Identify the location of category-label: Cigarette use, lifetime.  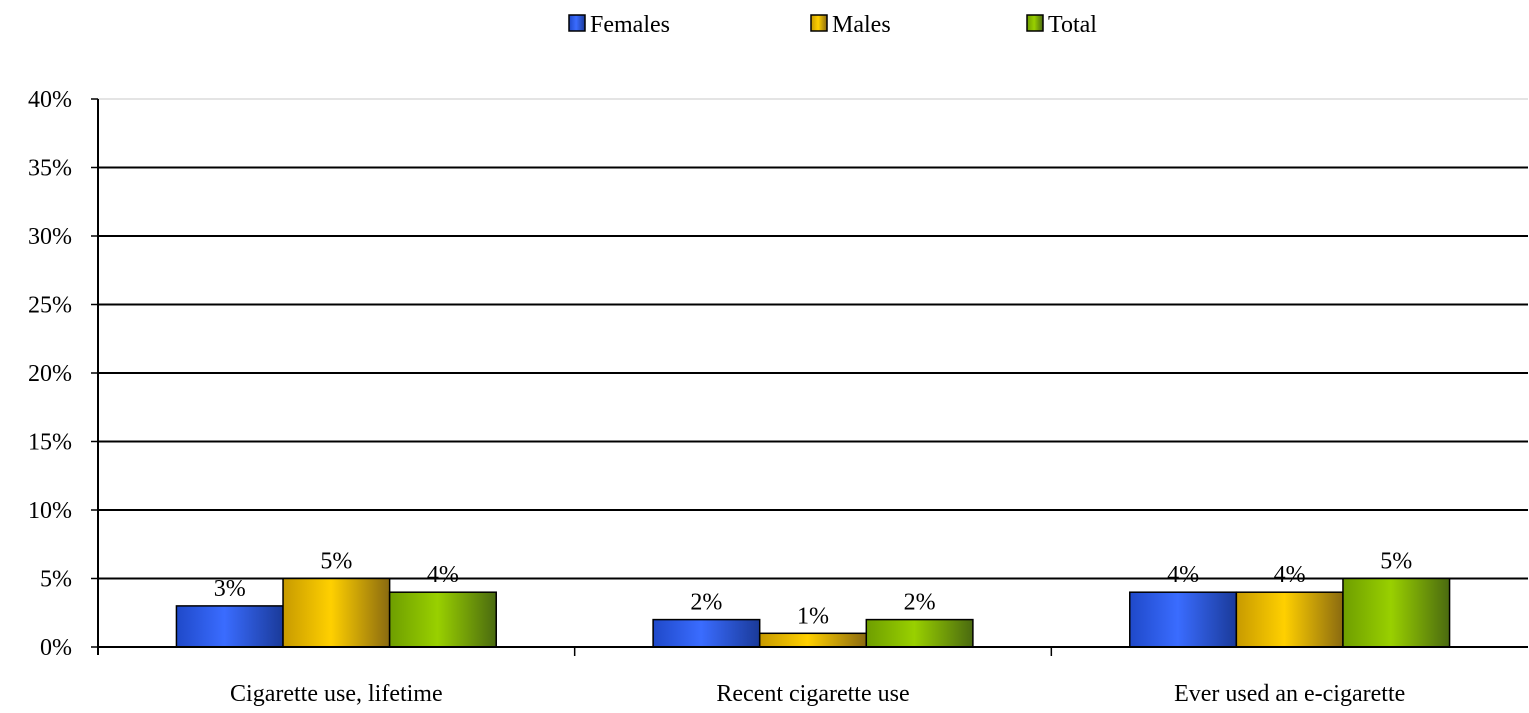
(336, 694).